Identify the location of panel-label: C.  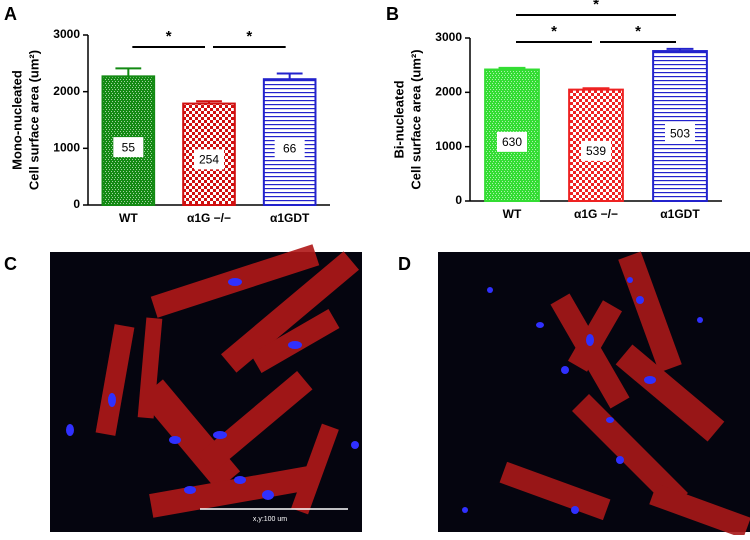
(10, 264).